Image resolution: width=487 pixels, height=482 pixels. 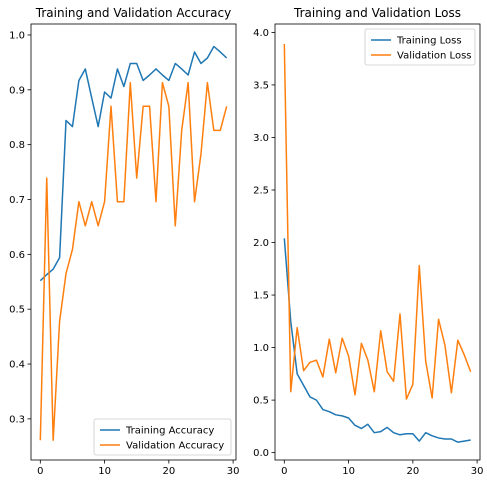 I want to click on loss-chart-title: Training and Validation Loss, so click(x=377, y=13).